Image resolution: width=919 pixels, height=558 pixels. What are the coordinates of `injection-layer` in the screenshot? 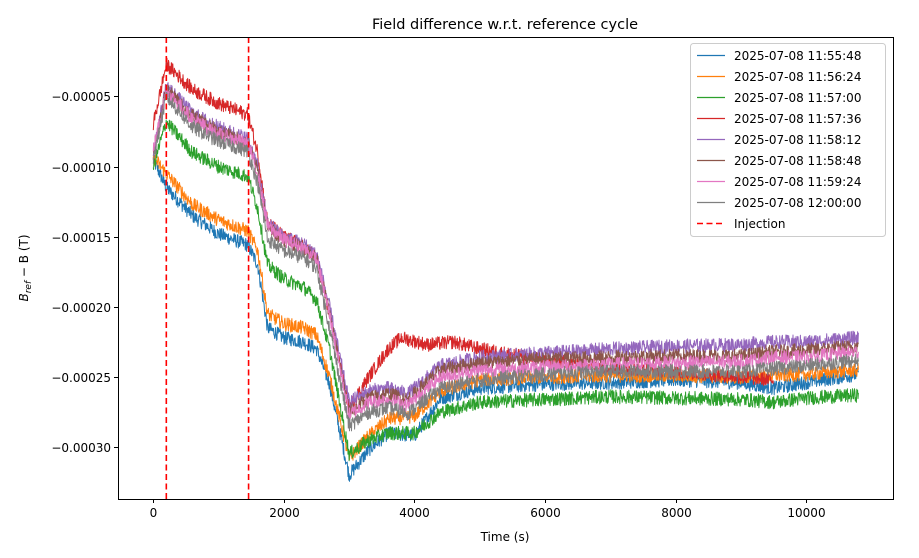 It's located at (207, 268).